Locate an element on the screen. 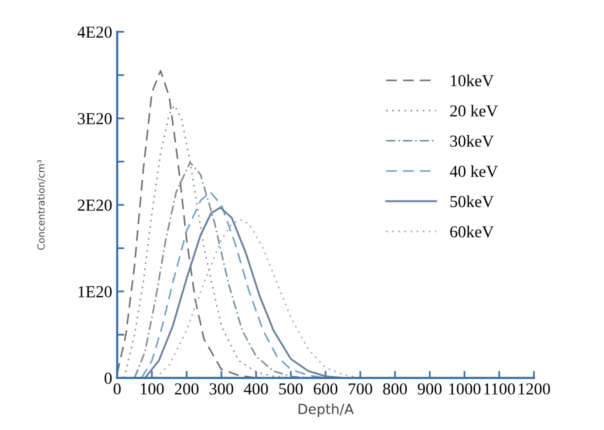 The width and height of the screenshot is (604, 430). x-tick-label: 400 is located at coordinates (256, 389).